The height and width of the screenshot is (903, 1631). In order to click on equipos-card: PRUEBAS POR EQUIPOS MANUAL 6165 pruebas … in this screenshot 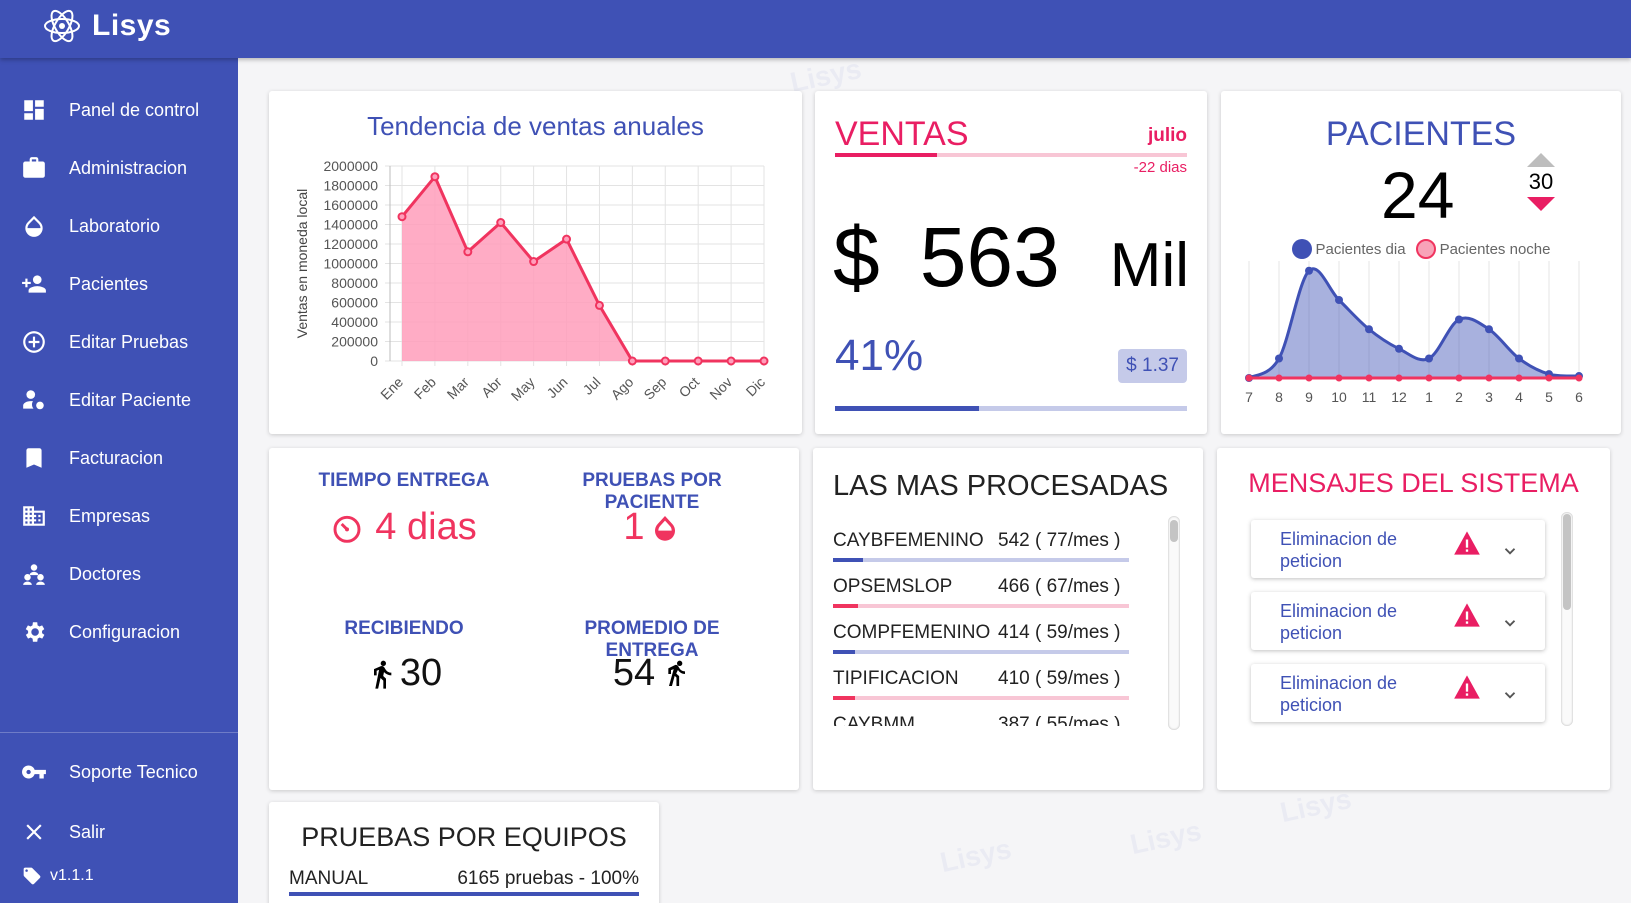, I will do `click(464, 852)`.